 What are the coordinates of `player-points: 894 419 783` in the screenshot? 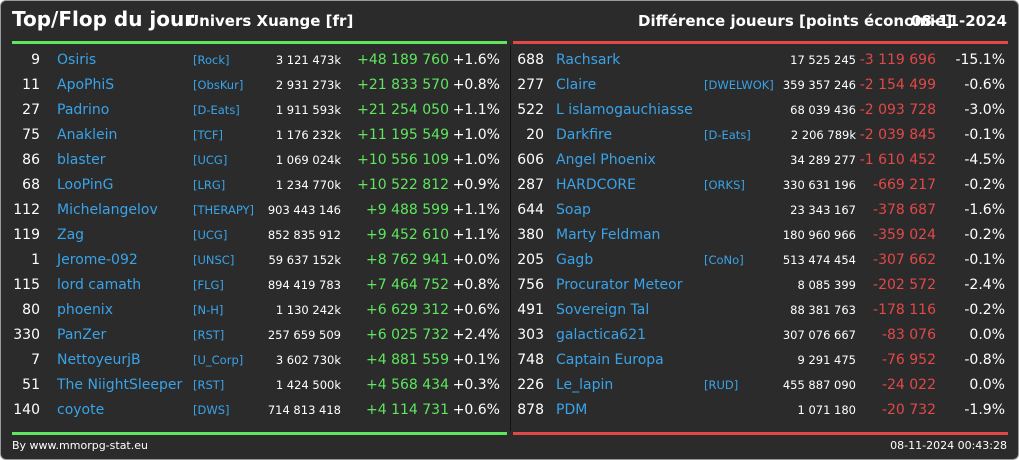 It's located at (304, 285).